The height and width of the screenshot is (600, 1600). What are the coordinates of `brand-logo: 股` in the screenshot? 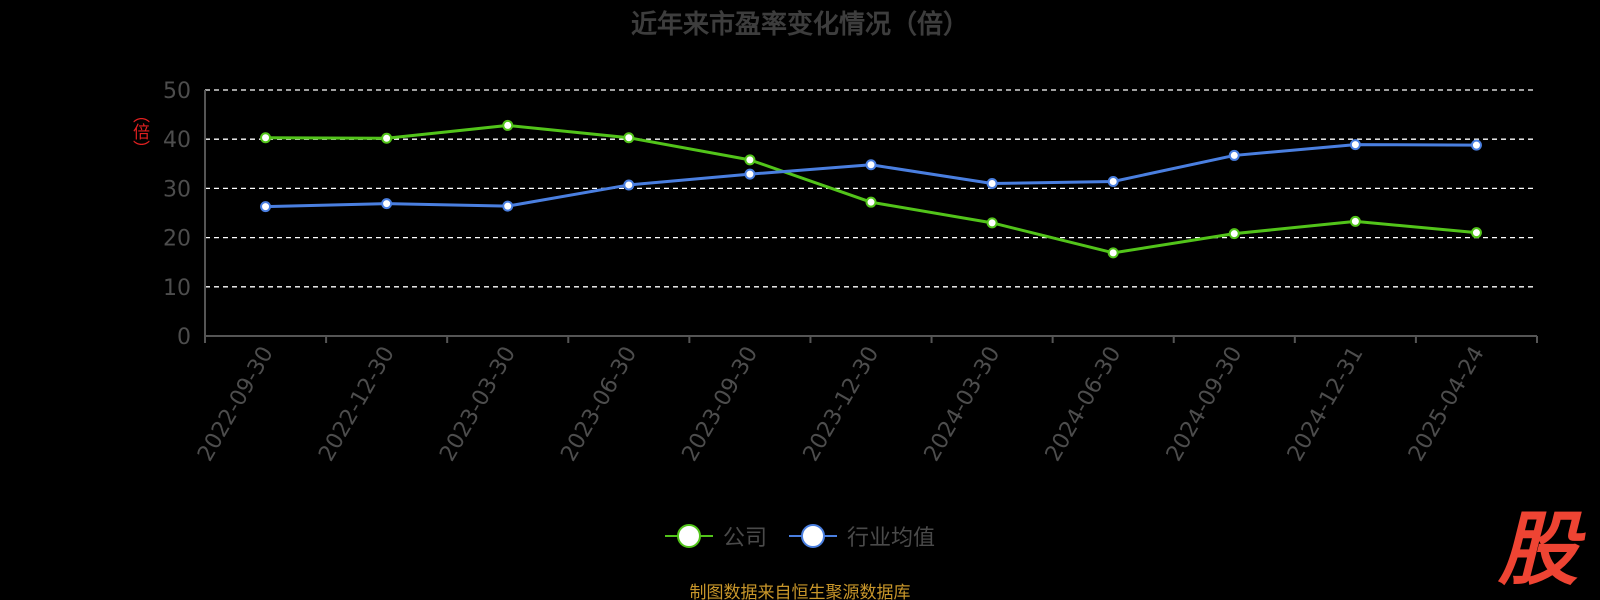 It's located at (1538, 549).